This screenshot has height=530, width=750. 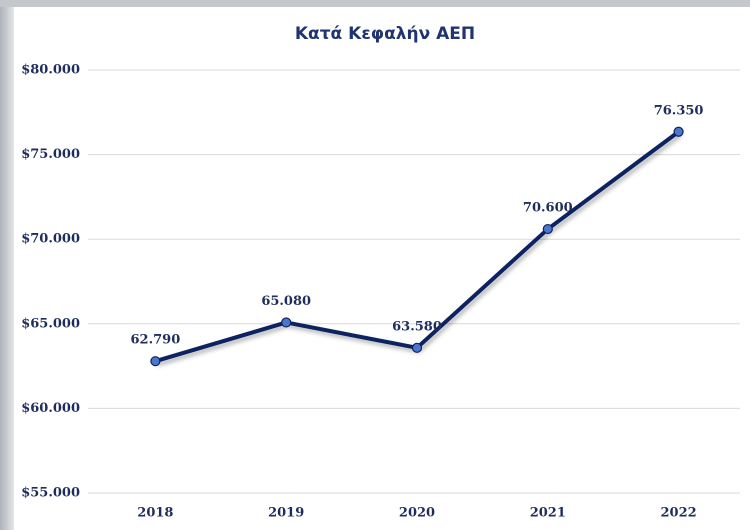 What do you see at coordinates (155, 513) in the screenshot?
I see `x-tick-label: 2018` at bounding box center [155, 513].